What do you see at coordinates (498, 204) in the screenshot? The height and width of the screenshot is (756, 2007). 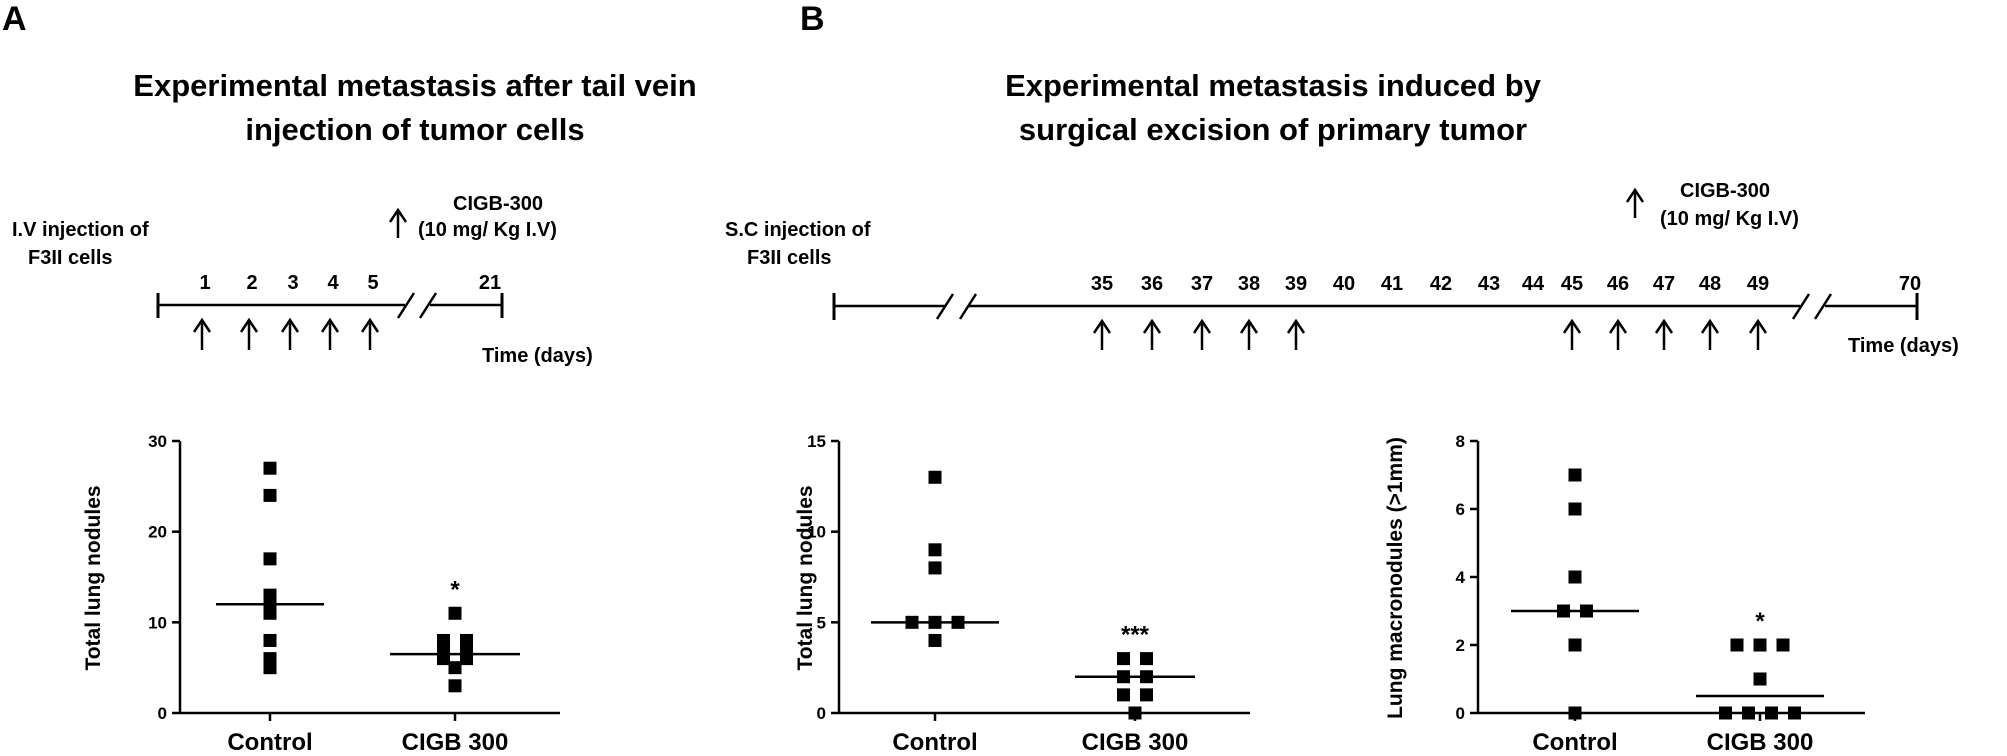 I see `timeline-a-treatment-line1: CIGB-300` at bounding box center [498, 204].